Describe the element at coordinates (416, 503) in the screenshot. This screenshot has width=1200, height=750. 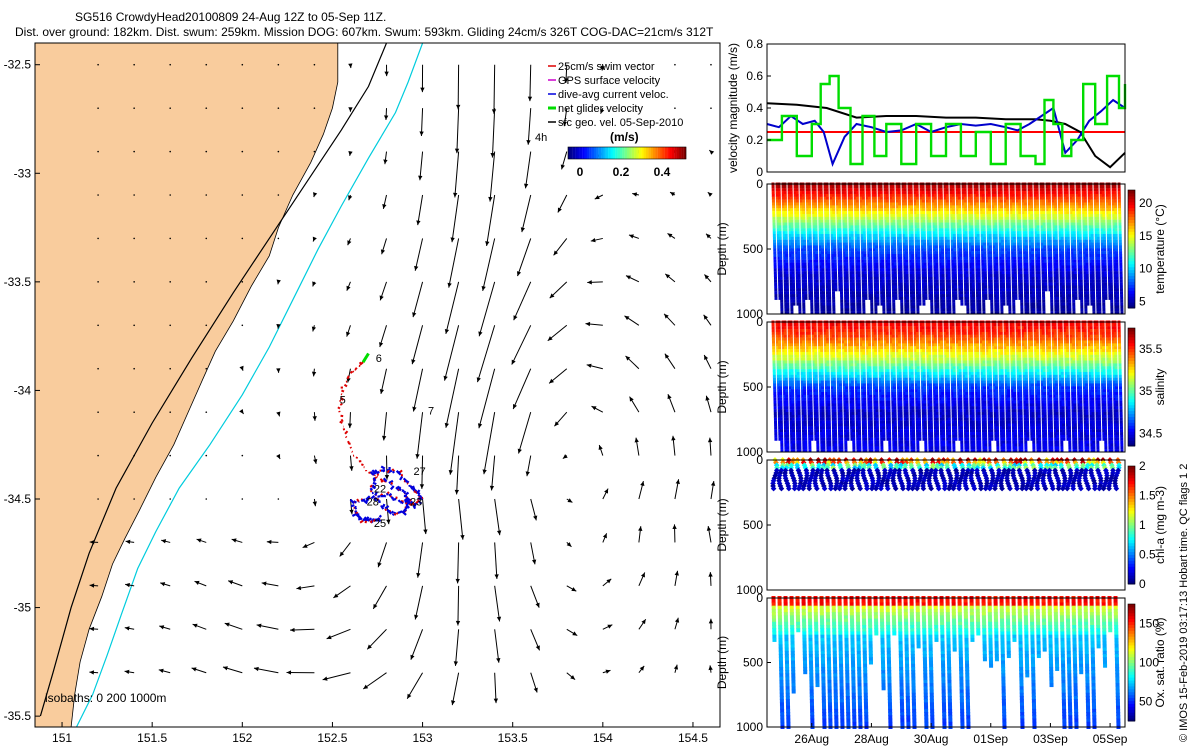
I see `day-label: 23` at that location.